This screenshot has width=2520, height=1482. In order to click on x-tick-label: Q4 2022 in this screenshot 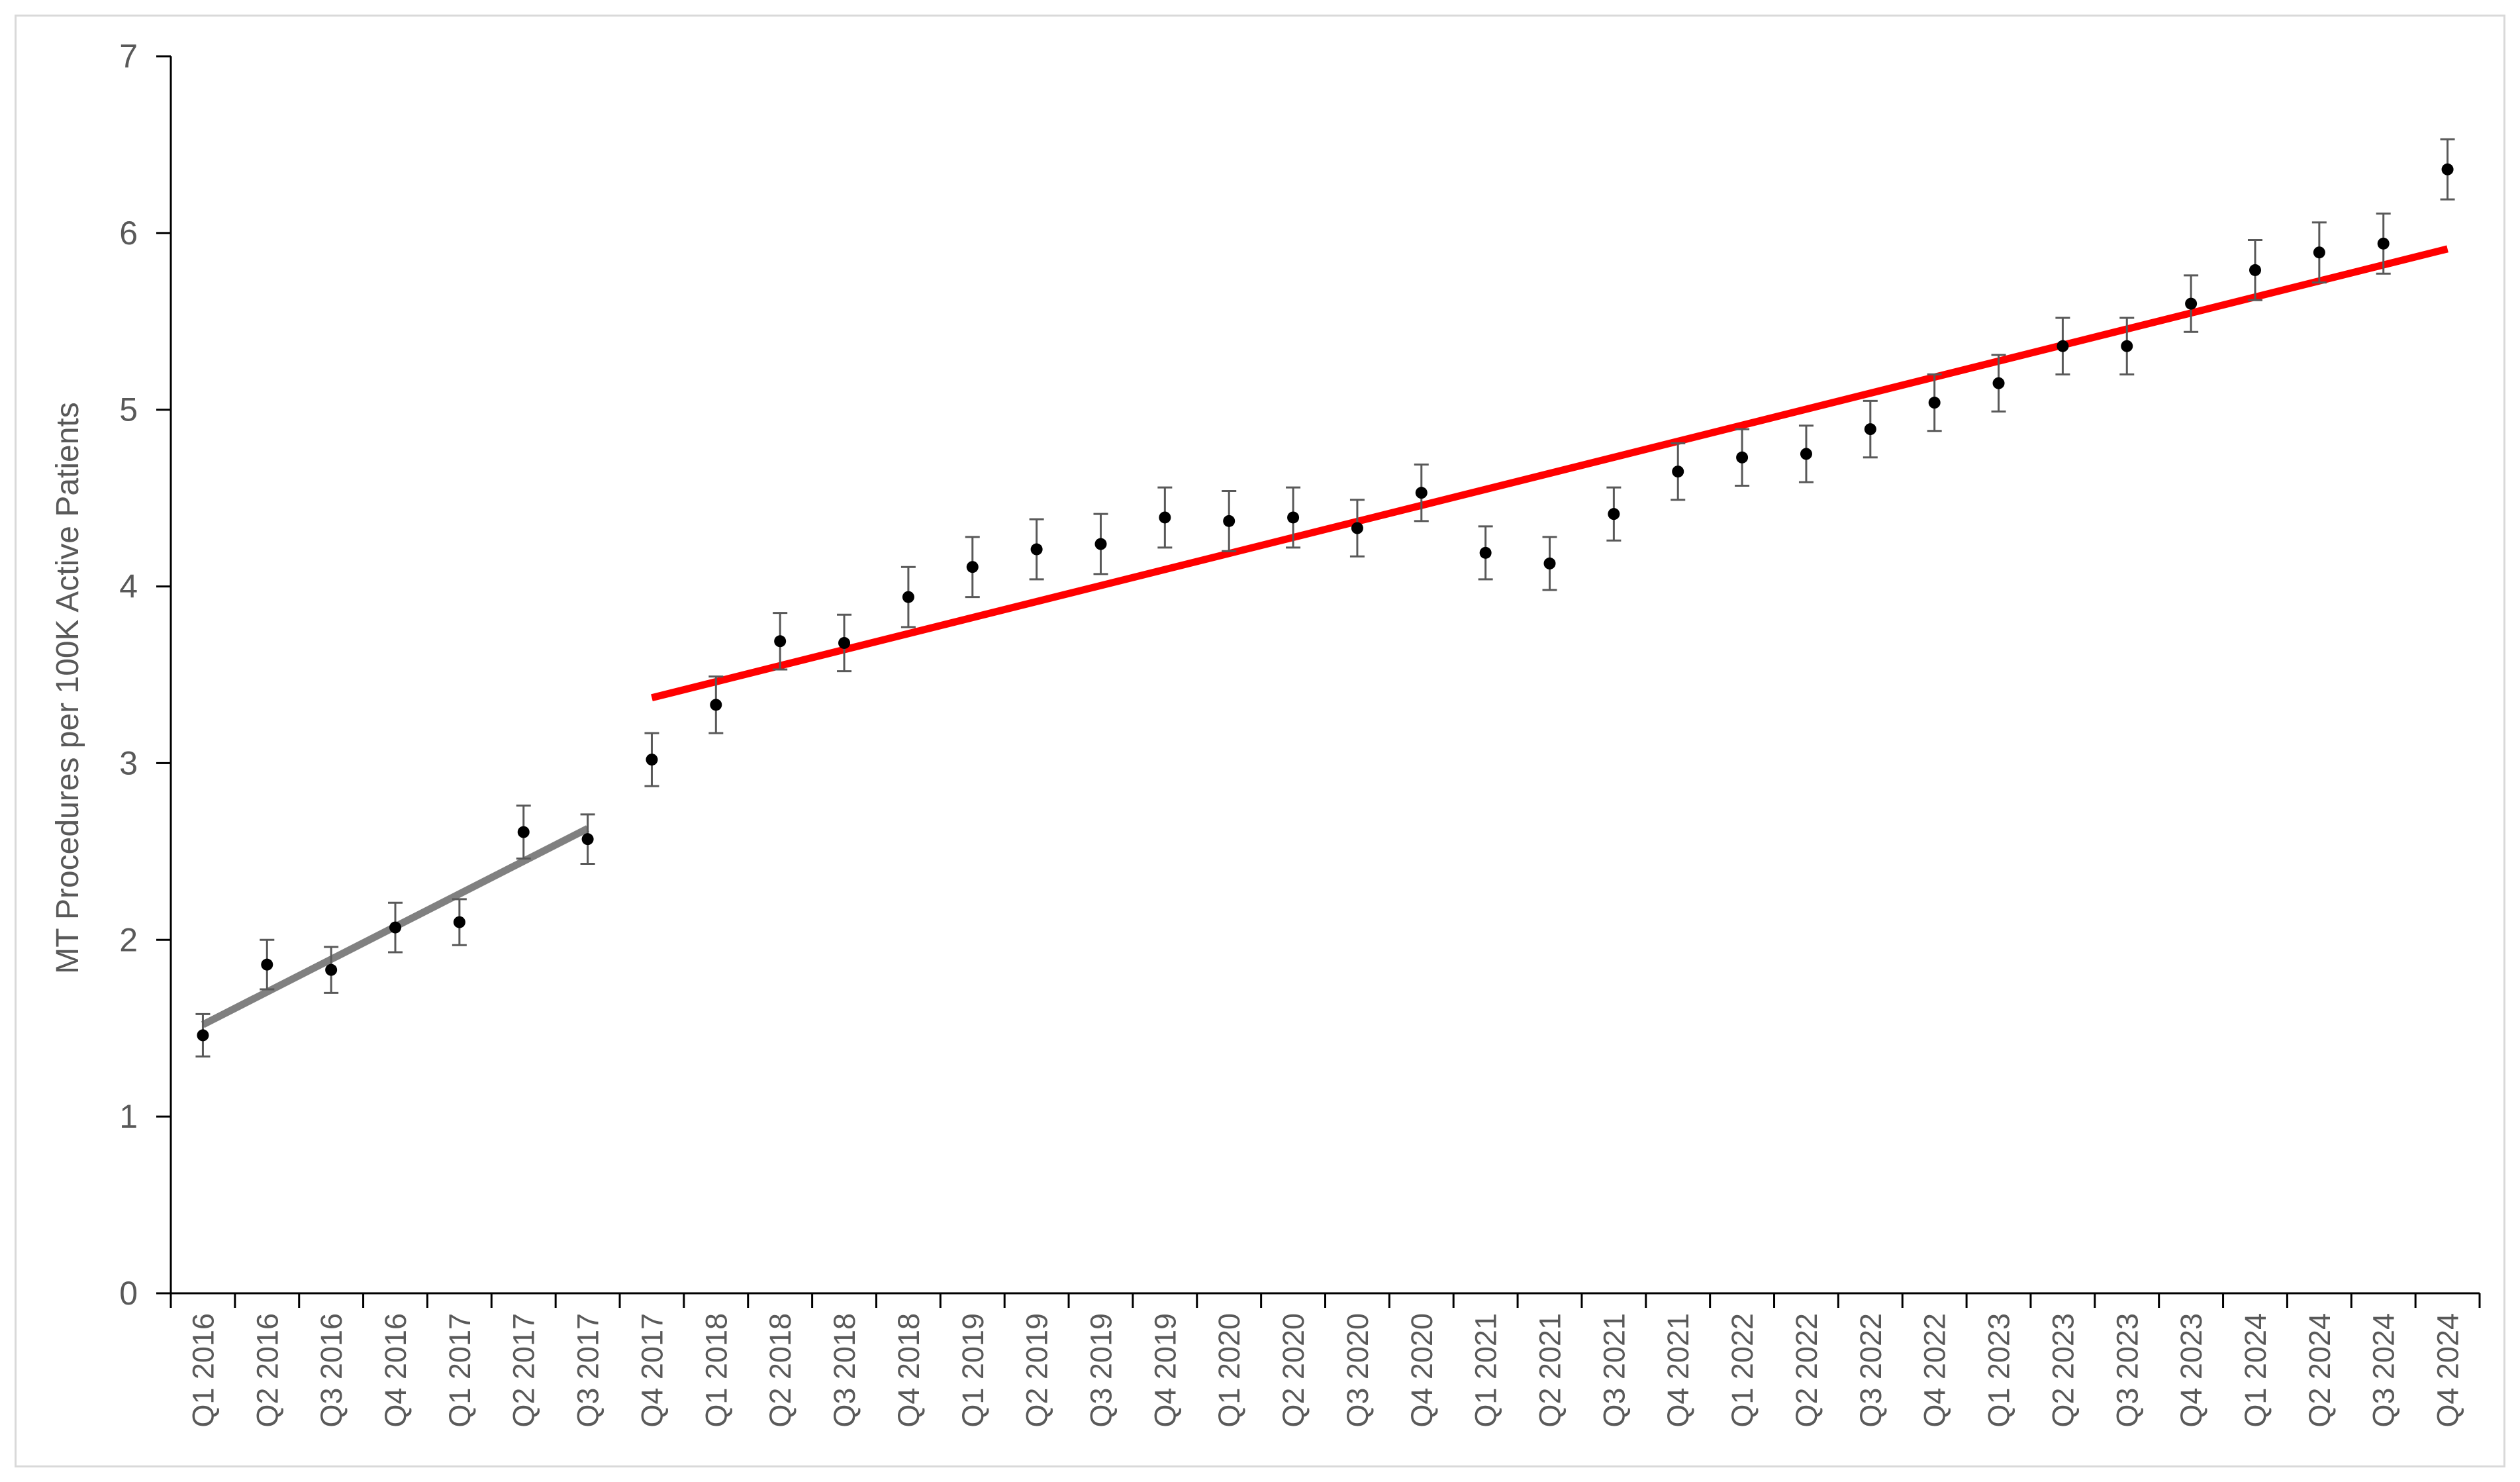, I will do `click(1935, 1370)`.